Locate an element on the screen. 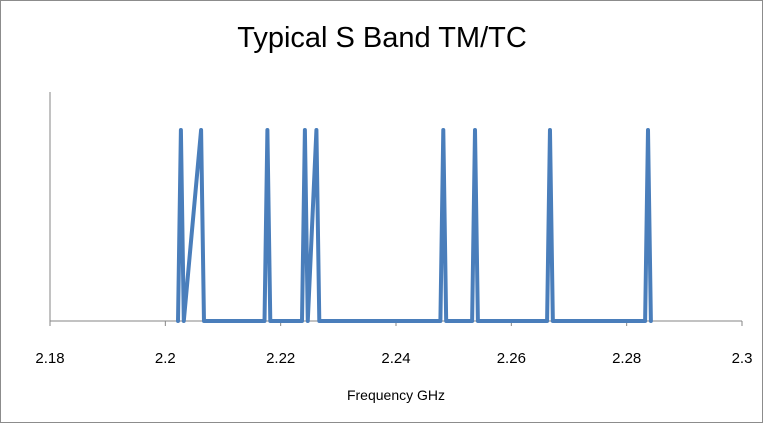 The width and height of the screenshot is (764, 424). x-axis-title: Frequency GHz is located at coordinates (396, 395).